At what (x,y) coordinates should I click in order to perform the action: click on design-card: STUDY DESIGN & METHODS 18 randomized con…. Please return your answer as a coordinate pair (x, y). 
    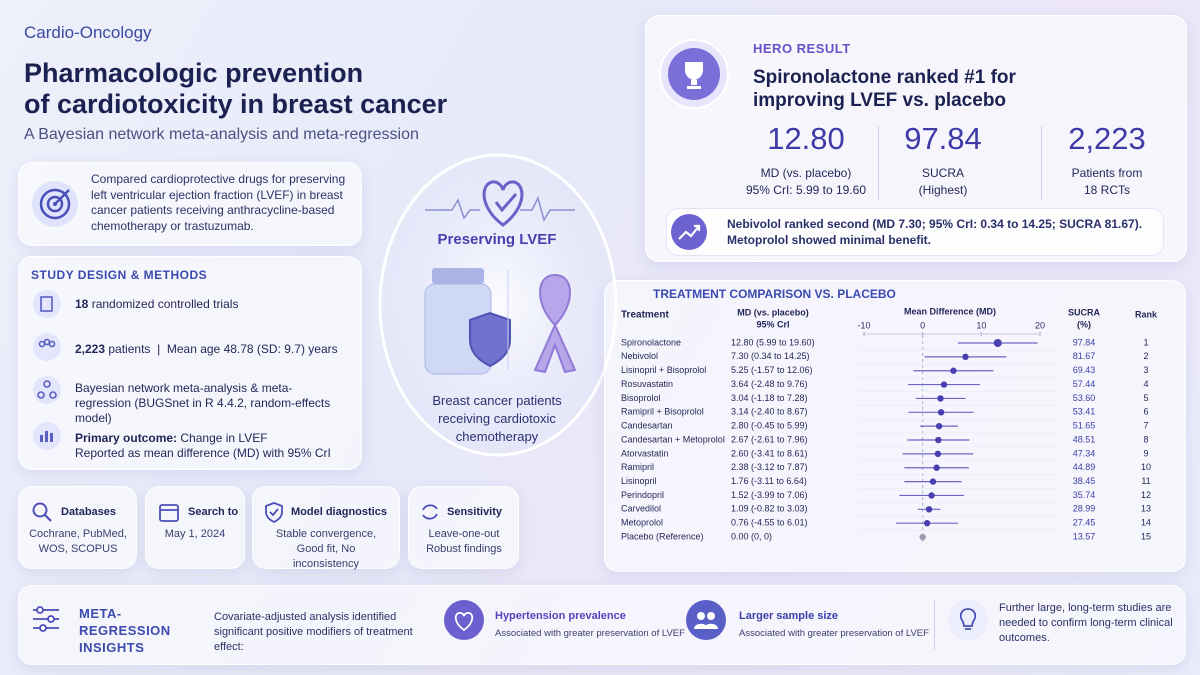
    Looking at the image, I should click on (190, 363).